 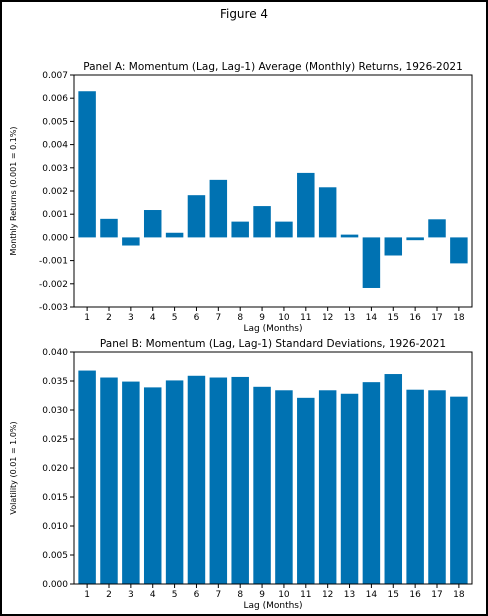 What do you see at coordinates (53, 308) in the screenshot?
I see `y-tick-label: -0.003` at bounding box center [53, 308].